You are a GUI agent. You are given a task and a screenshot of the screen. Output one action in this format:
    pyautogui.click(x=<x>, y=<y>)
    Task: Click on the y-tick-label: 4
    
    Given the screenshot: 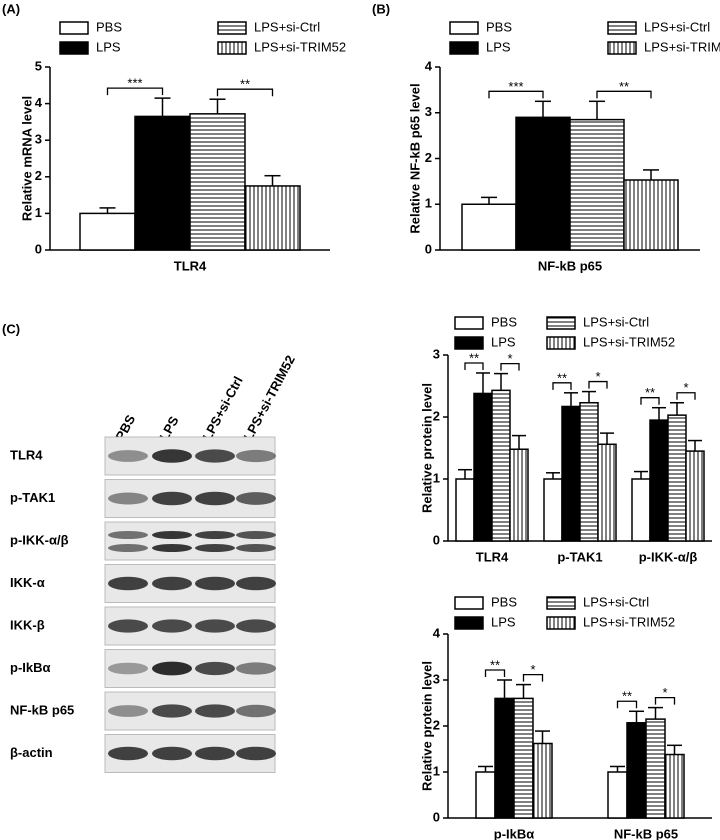 What is the action you would take?
    pyautogui.click(x=437, y=632)
    